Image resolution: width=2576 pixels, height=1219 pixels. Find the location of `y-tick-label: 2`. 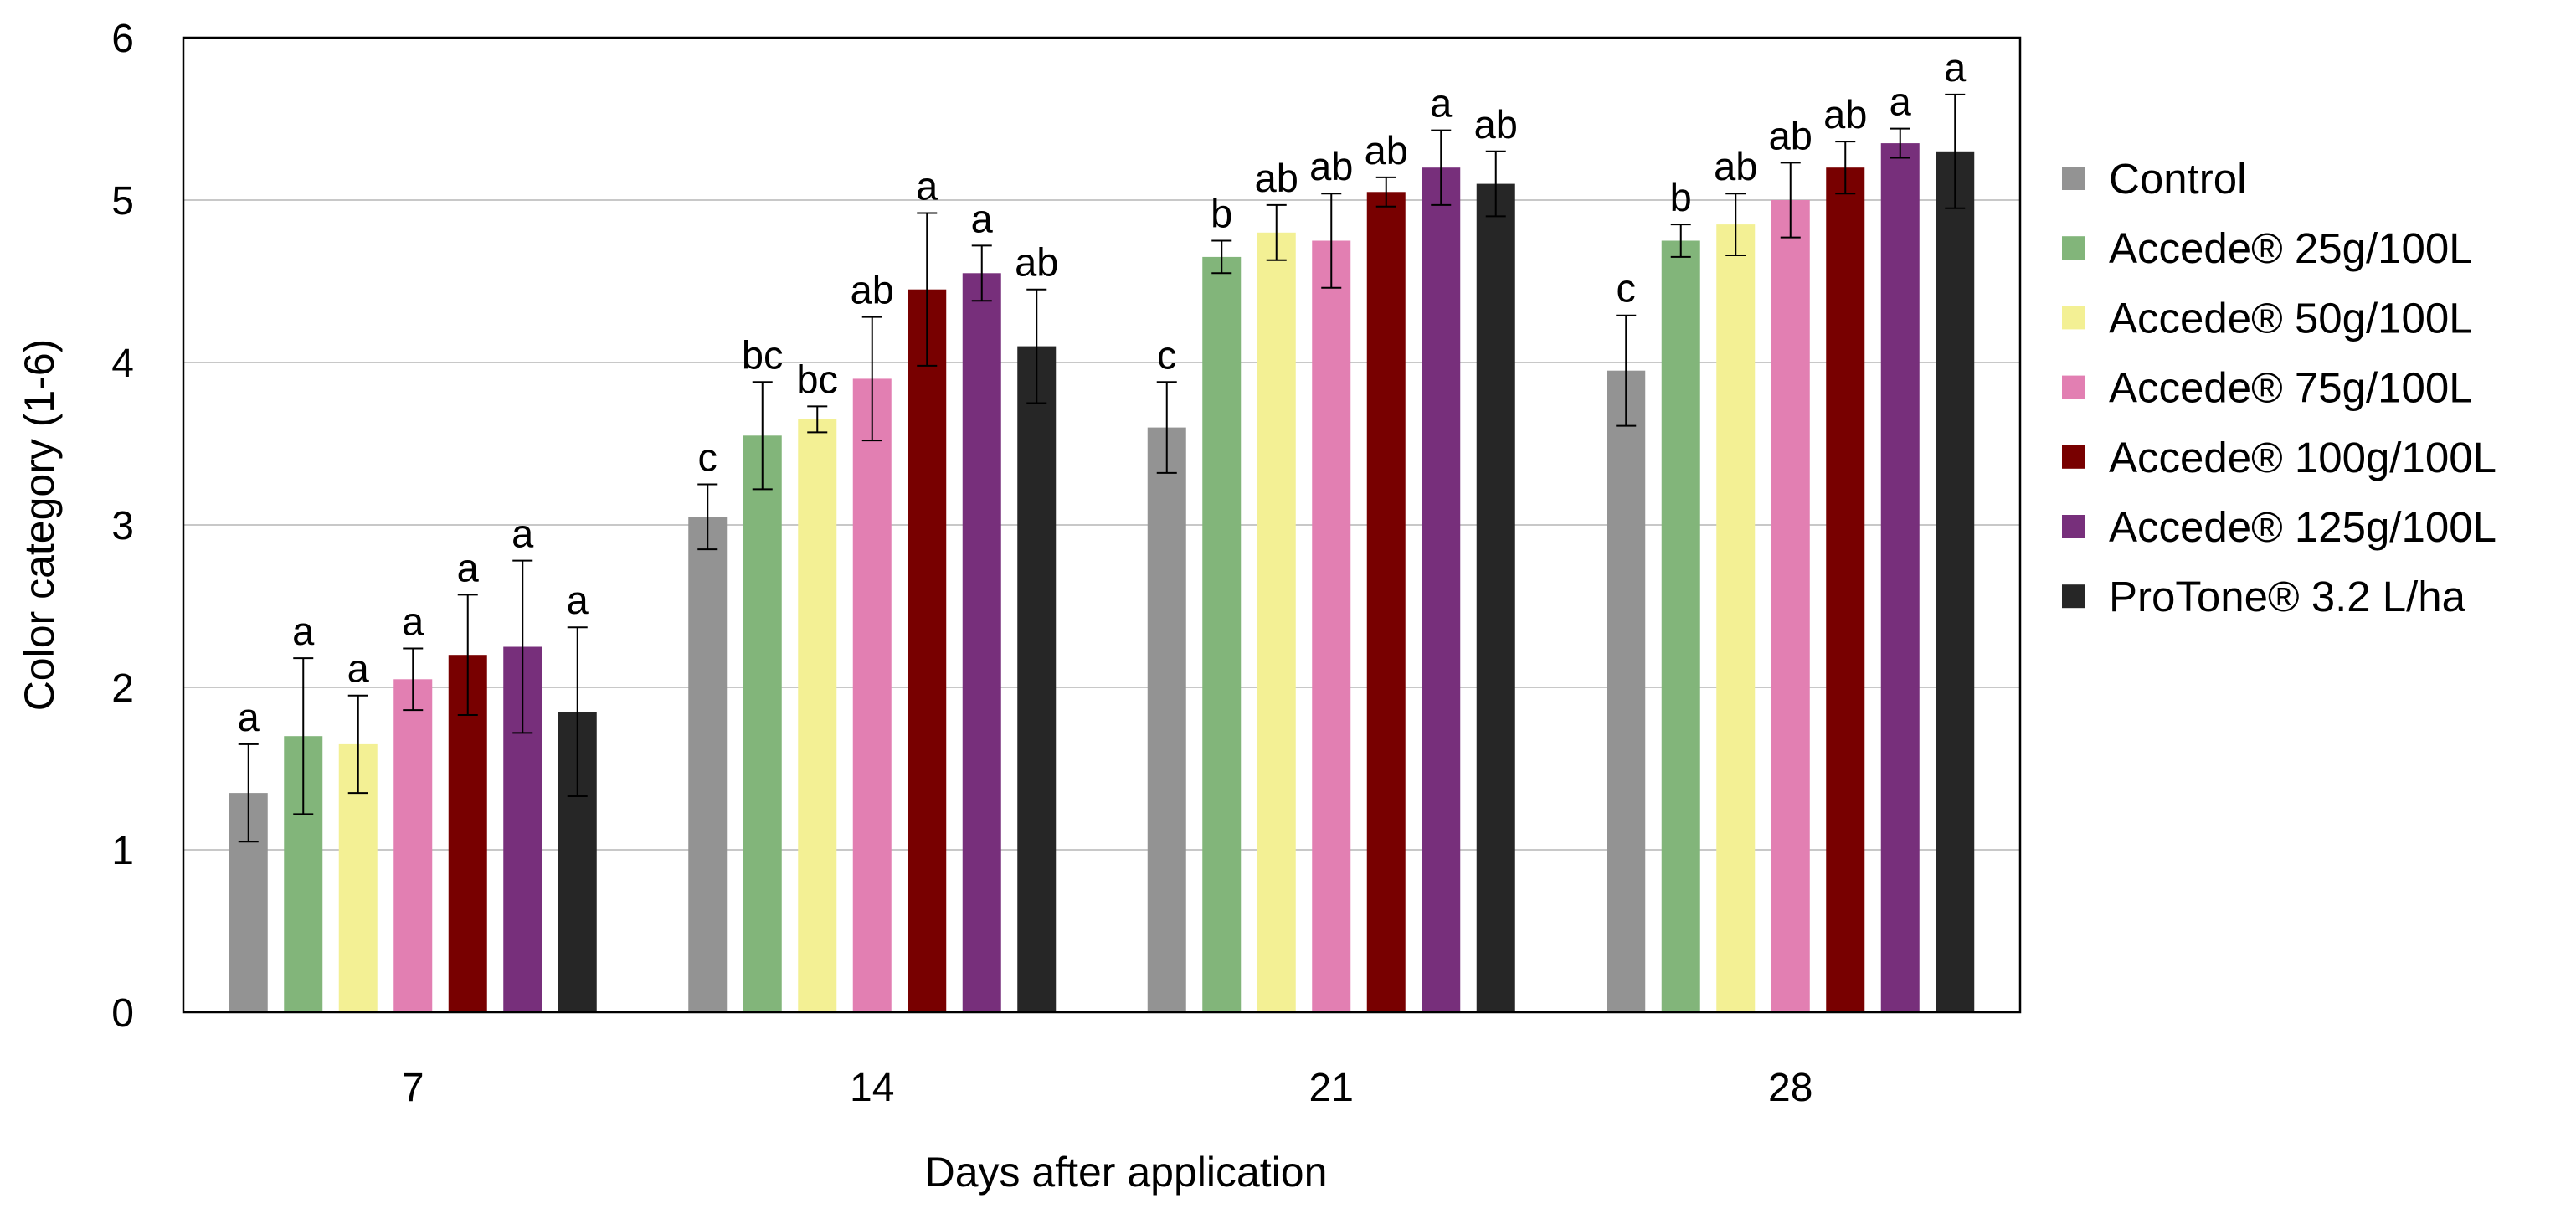

y-tick-label: 2 is located at coordinates (123, 688).